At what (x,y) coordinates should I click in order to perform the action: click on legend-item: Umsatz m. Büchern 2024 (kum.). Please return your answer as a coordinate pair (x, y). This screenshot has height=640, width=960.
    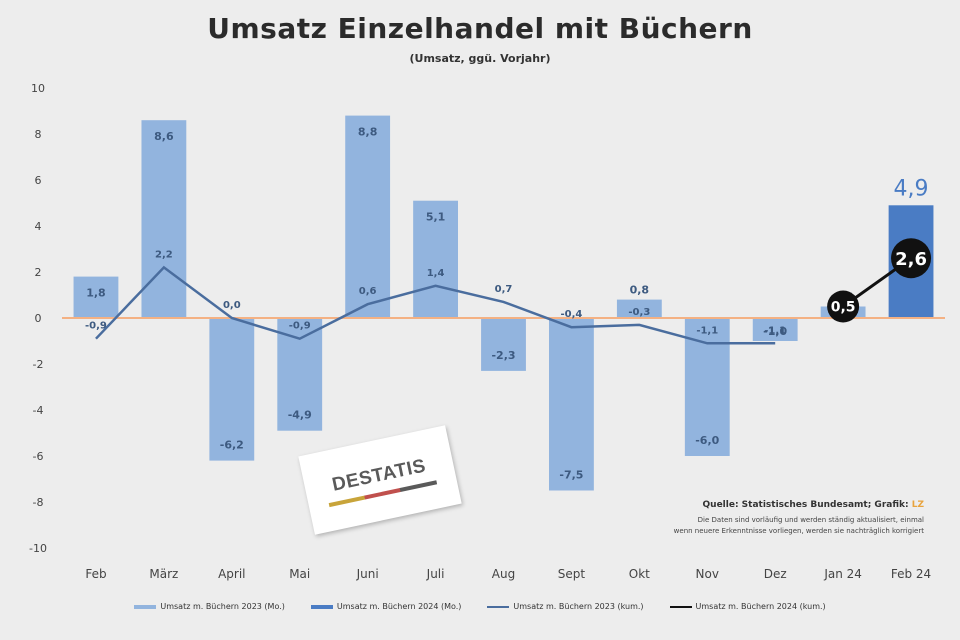
    Looking at the image, I should click on (747, 606).